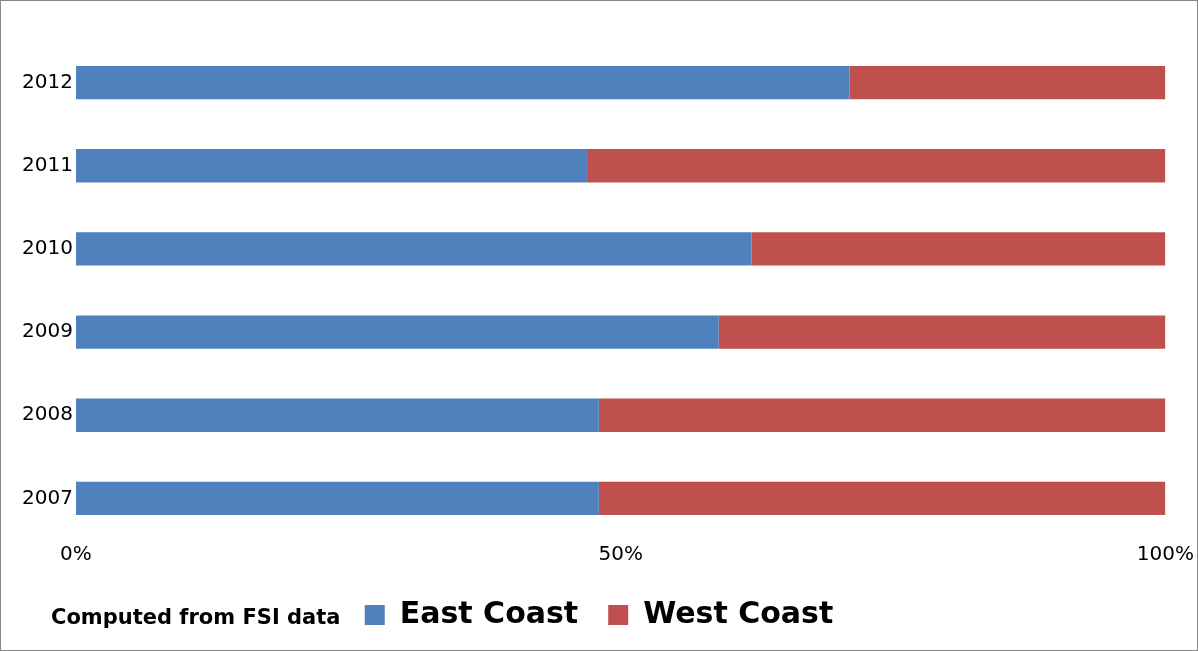  Describe the element at coordinates (1165, 553) in the screenshot. I see `x-tick-label: 100%` at that location.